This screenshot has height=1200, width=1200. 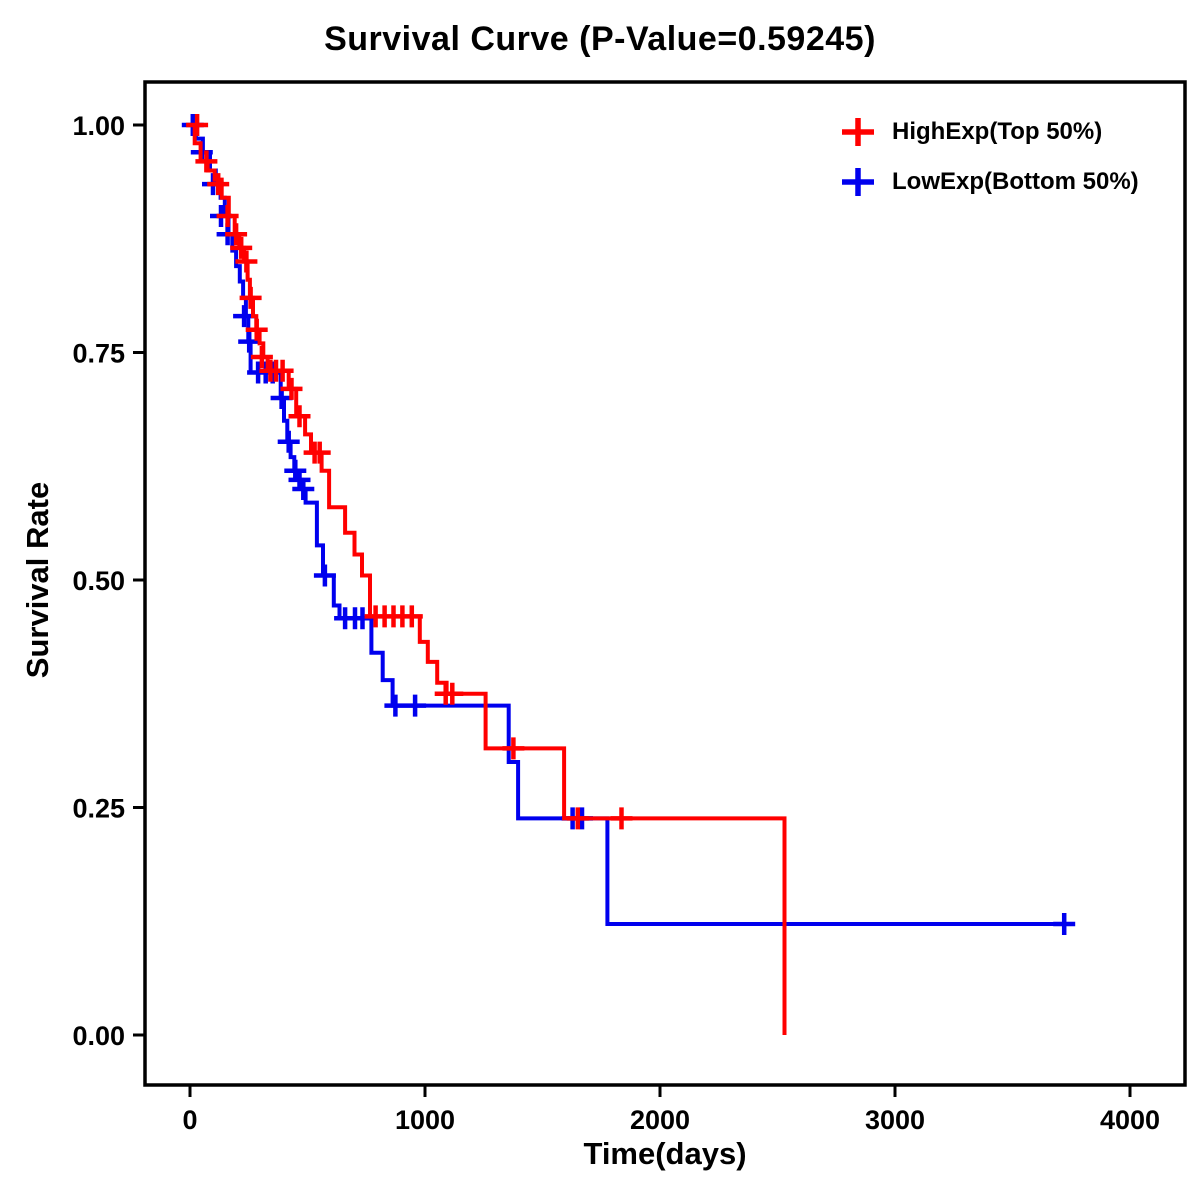 I want to click on y-axis-label: Survival Rate, so click(x=37, y=580).